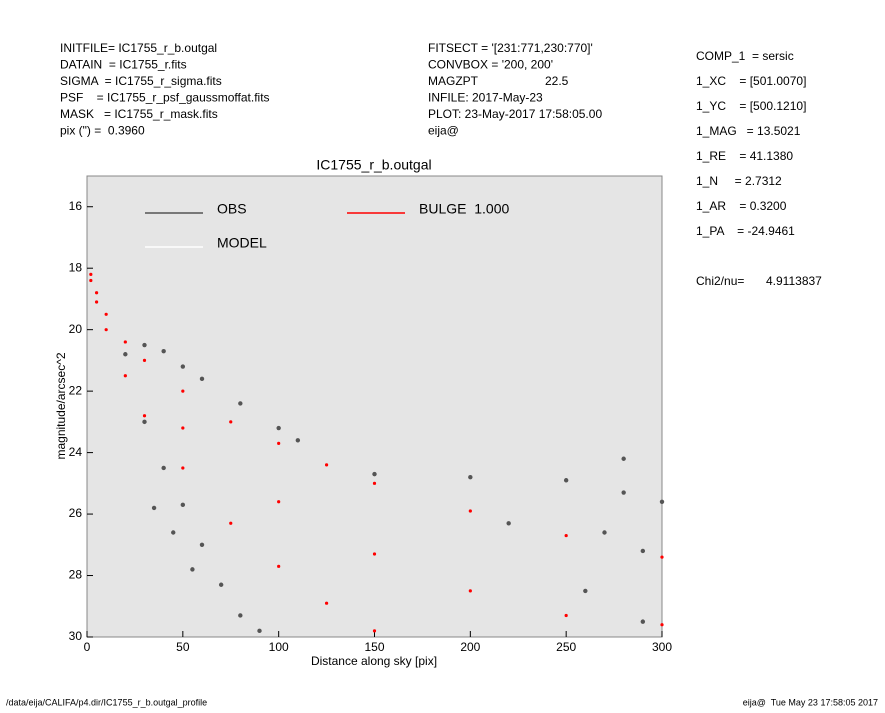 The width and height of the screenshot is (885, 713). I want to click on magzpt-value: 22.5, so click(557, 81).